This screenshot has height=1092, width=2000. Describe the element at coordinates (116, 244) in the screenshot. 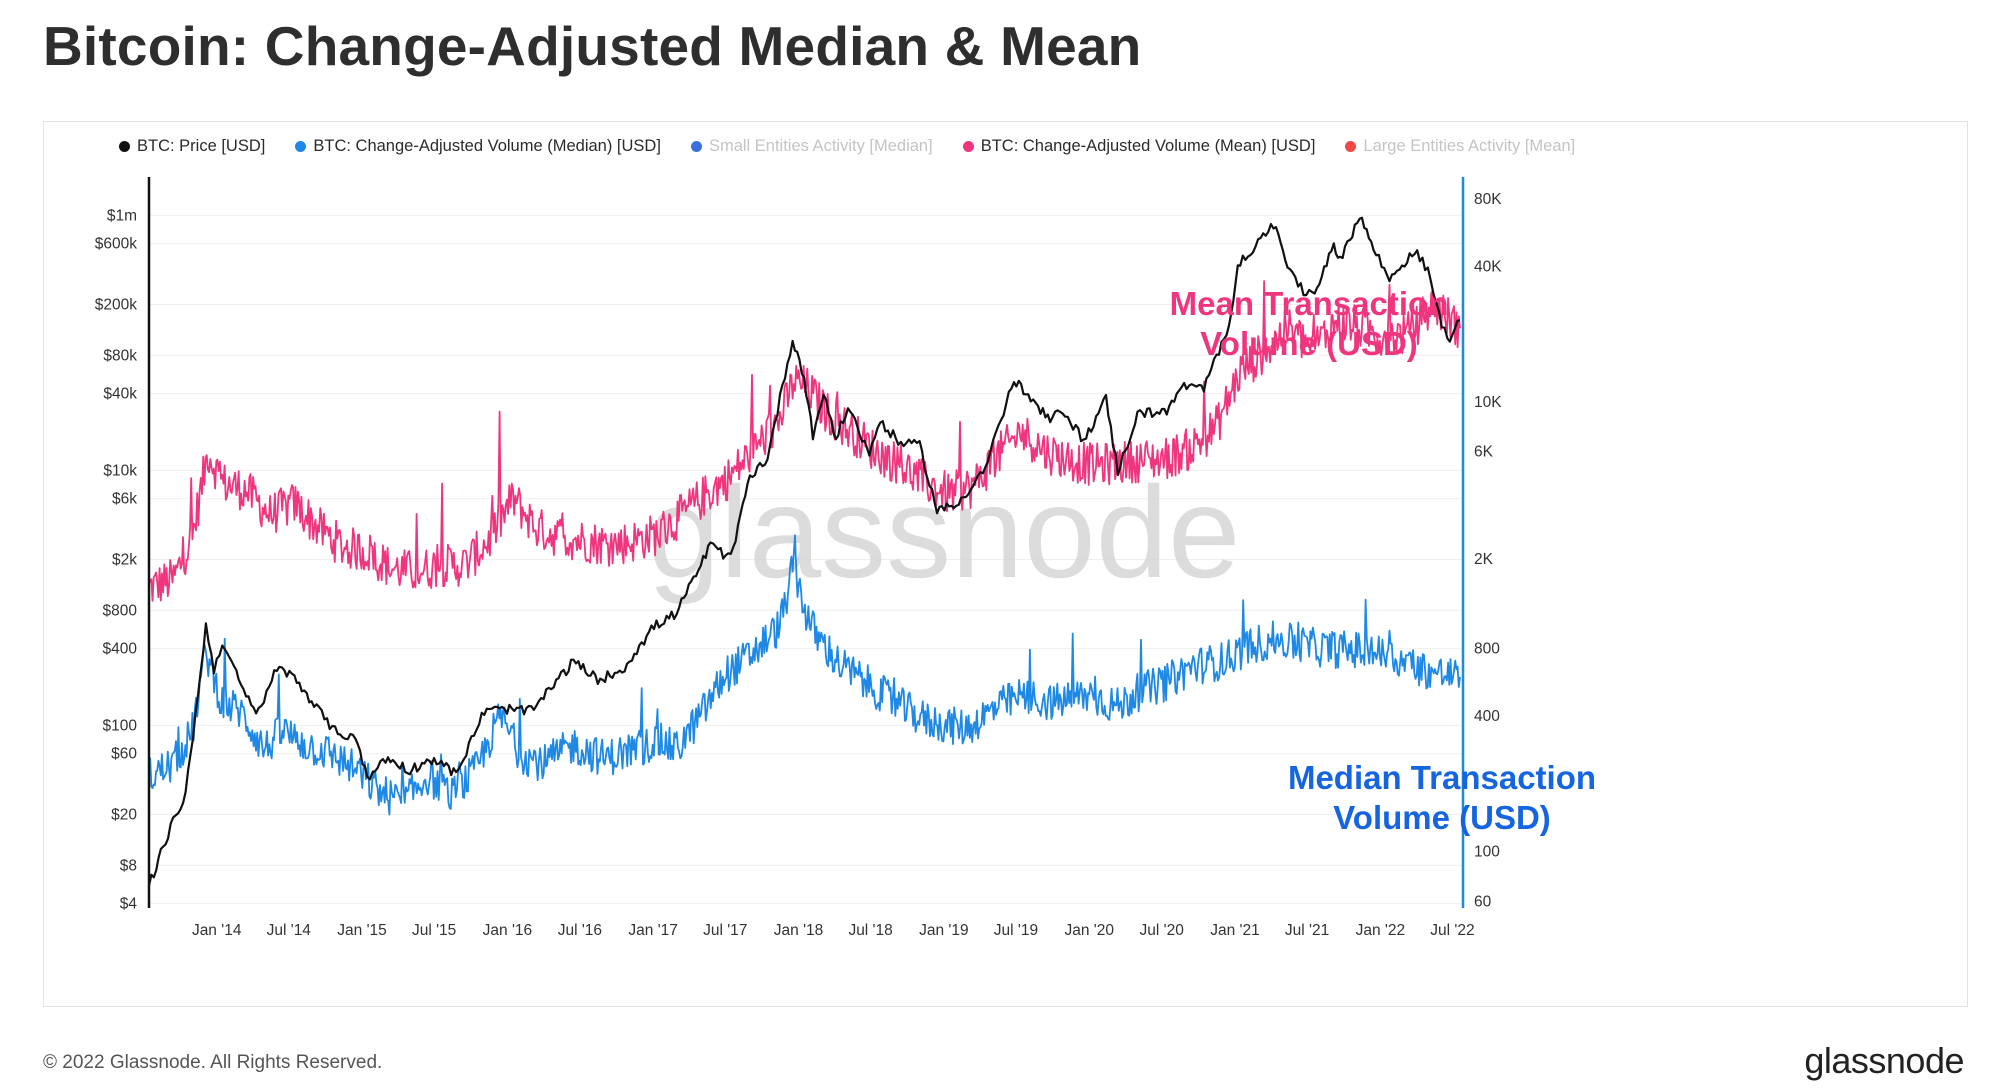

I see `left-axis-tick-label: $600k` at that location.